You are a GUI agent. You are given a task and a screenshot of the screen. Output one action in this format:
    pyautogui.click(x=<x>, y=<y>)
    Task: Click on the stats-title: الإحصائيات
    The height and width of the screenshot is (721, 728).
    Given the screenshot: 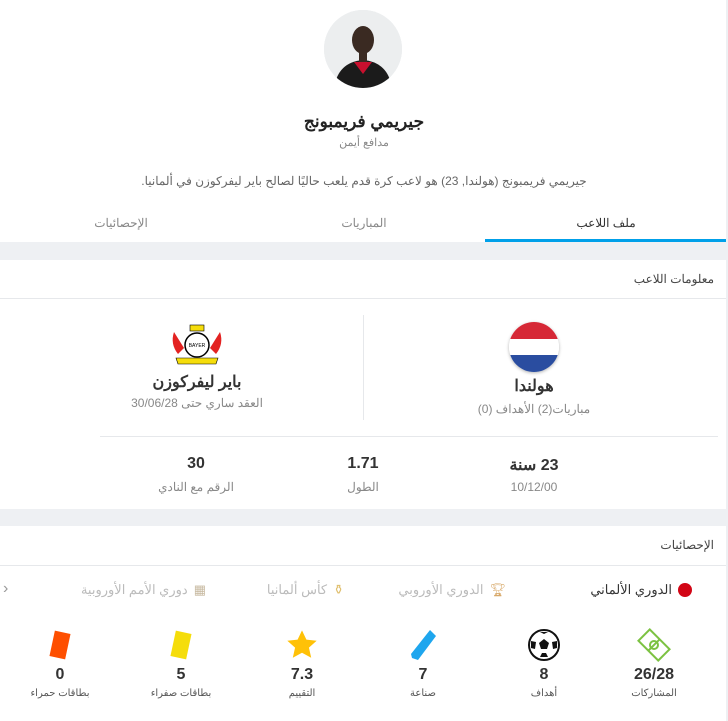 What is the action you would take?
    pyautogui.click(x=687, y=545)
    